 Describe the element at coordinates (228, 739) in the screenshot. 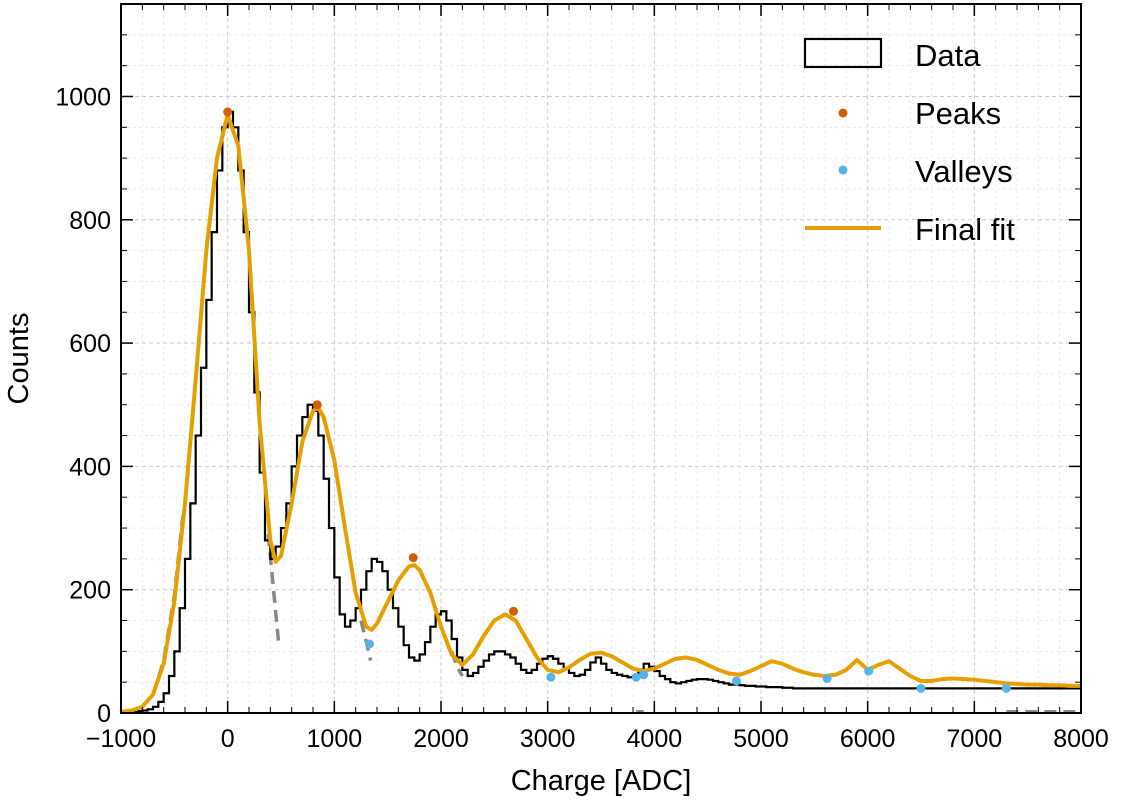

I see `x-tick-label: 0` at that location.